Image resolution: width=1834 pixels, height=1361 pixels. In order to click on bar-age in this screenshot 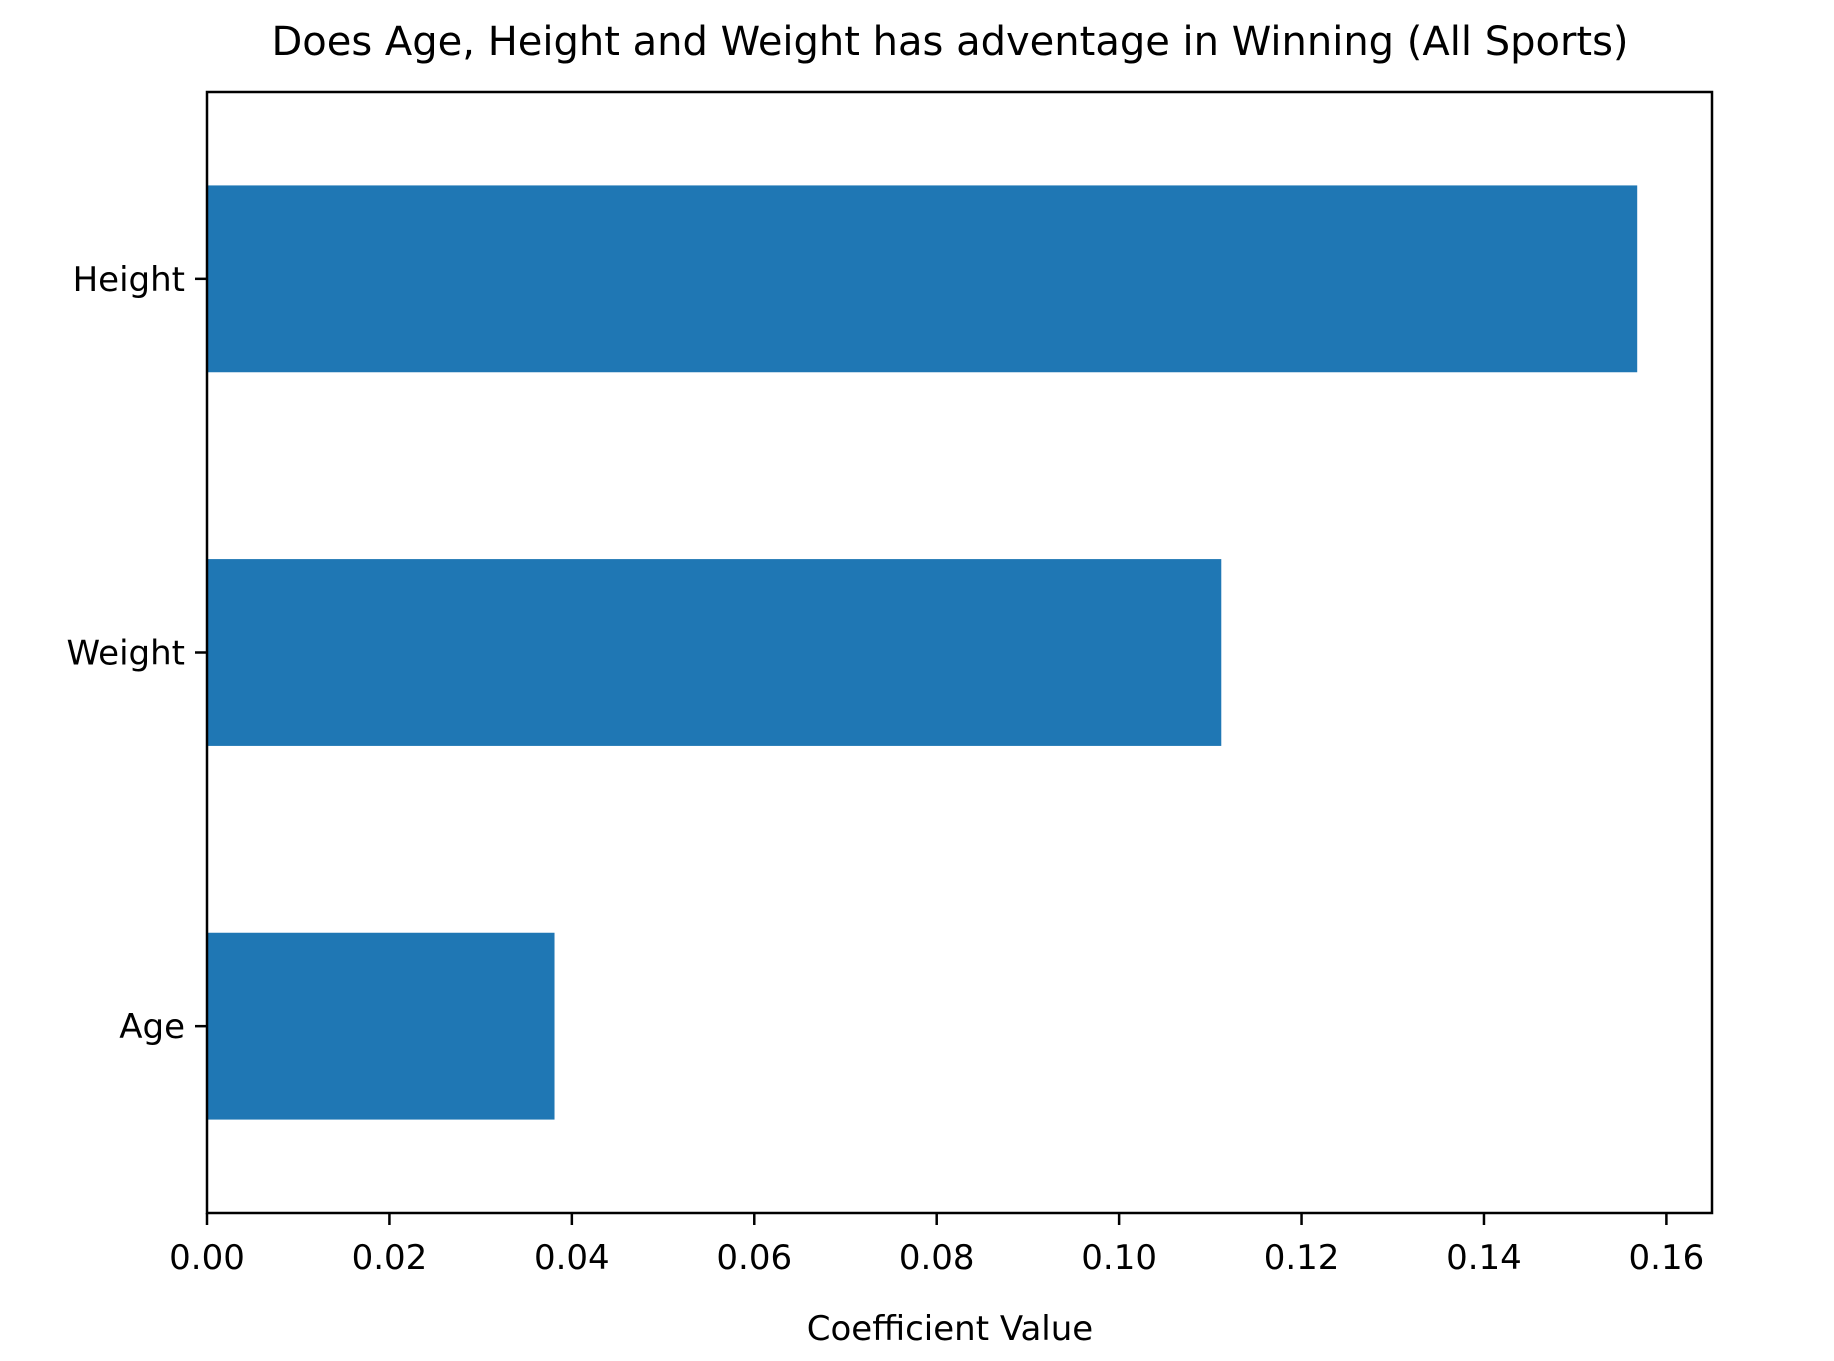, I will do `click(381, 1026)`.